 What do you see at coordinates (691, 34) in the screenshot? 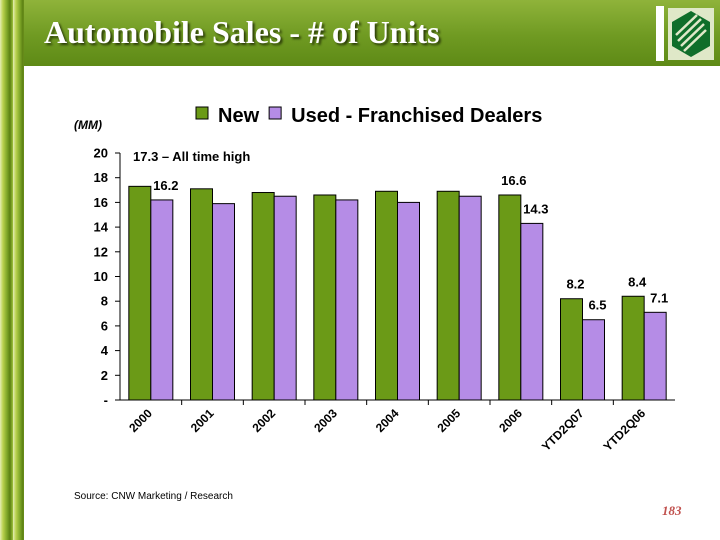
I see `bank-logo-icon` at bounding box center [691, 34].